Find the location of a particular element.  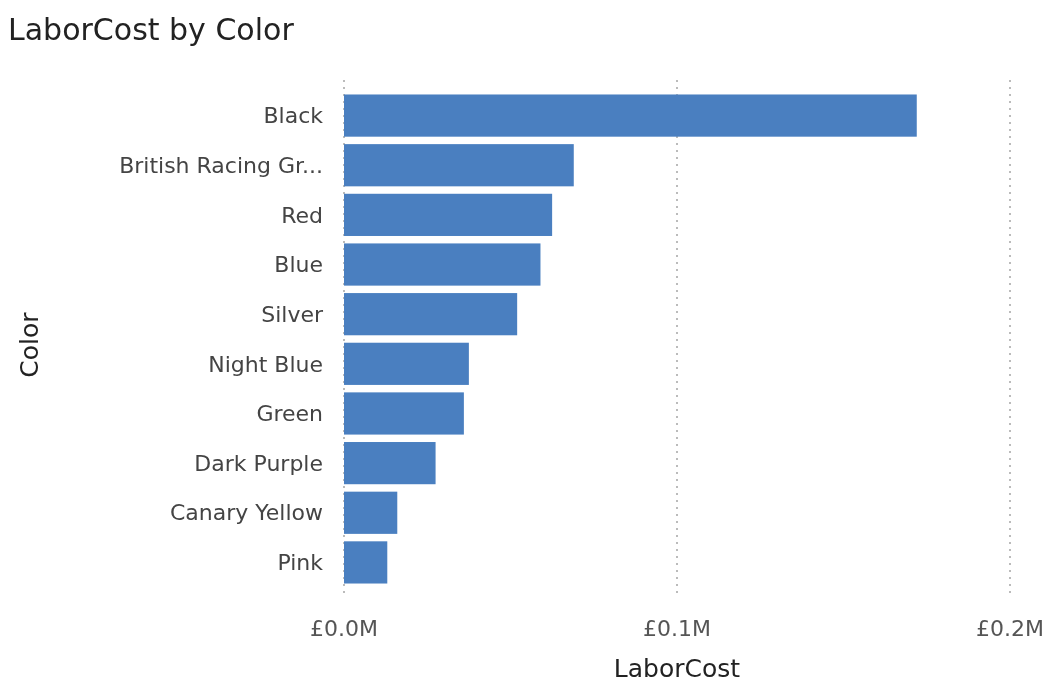

x-axis-title: LaborCost is located at coordinates (677, 668).